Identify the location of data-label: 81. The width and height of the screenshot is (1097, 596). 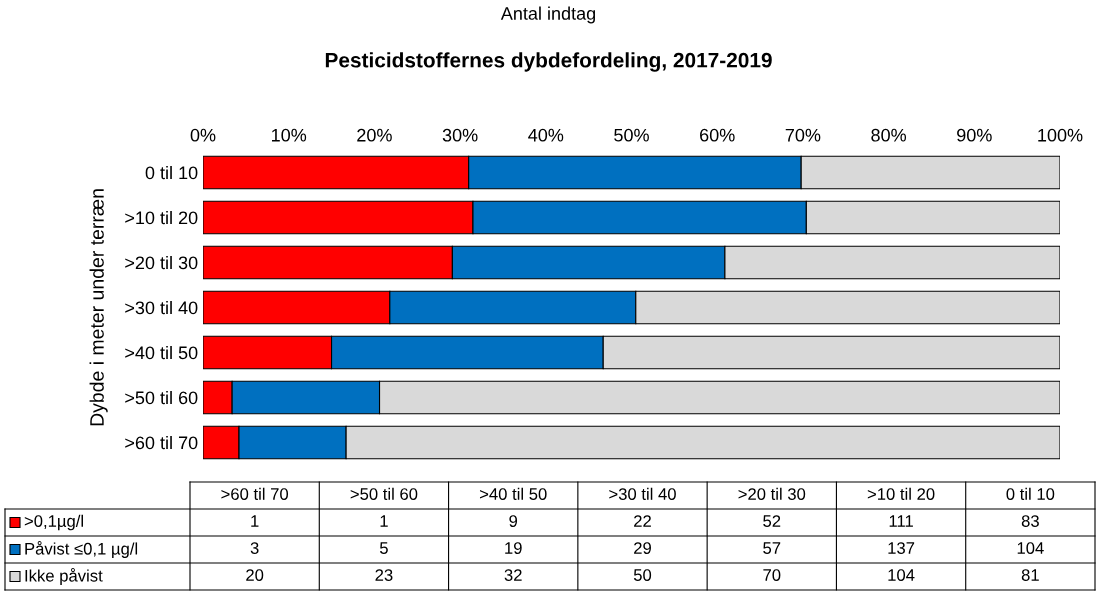
(1030, 575).